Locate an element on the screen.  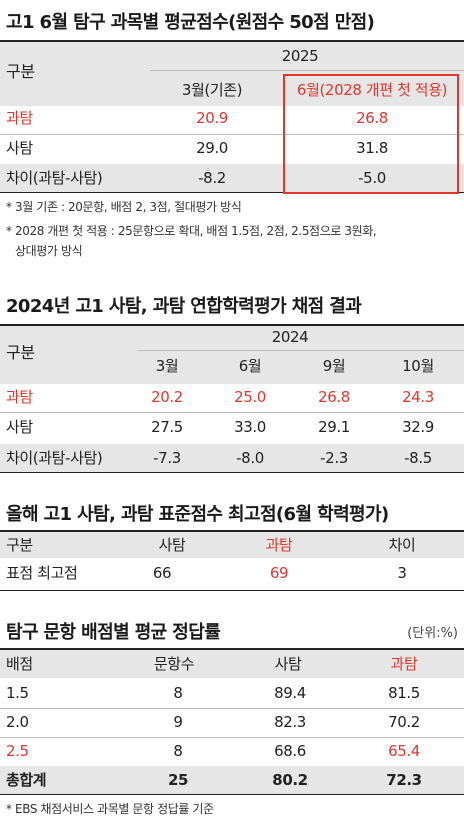
section2-header-label: 구분 is located at coordinates (20, 352).